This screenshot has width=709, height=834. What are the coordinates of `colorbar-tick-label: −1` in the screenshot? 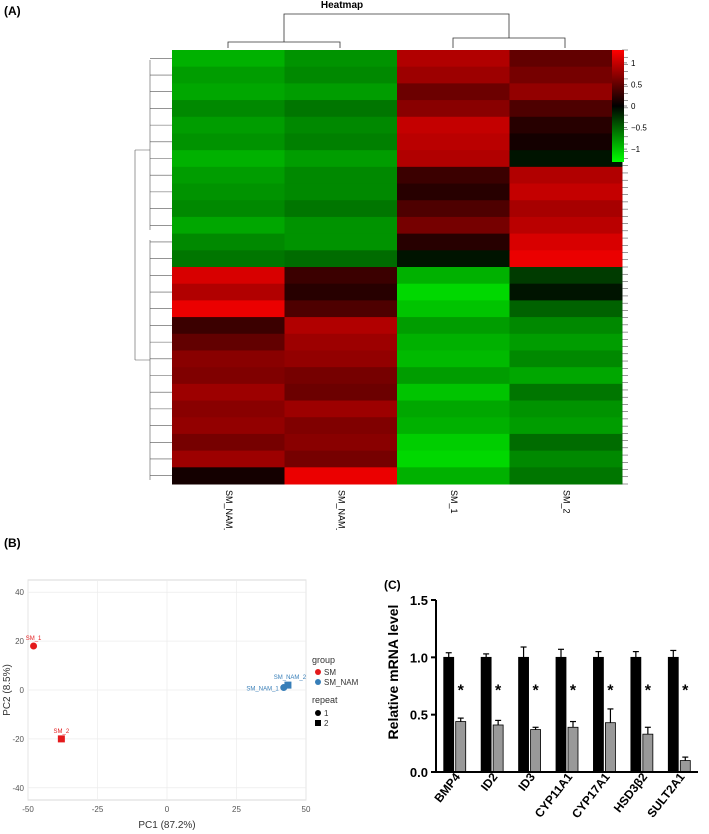 It's located at (636, 149).